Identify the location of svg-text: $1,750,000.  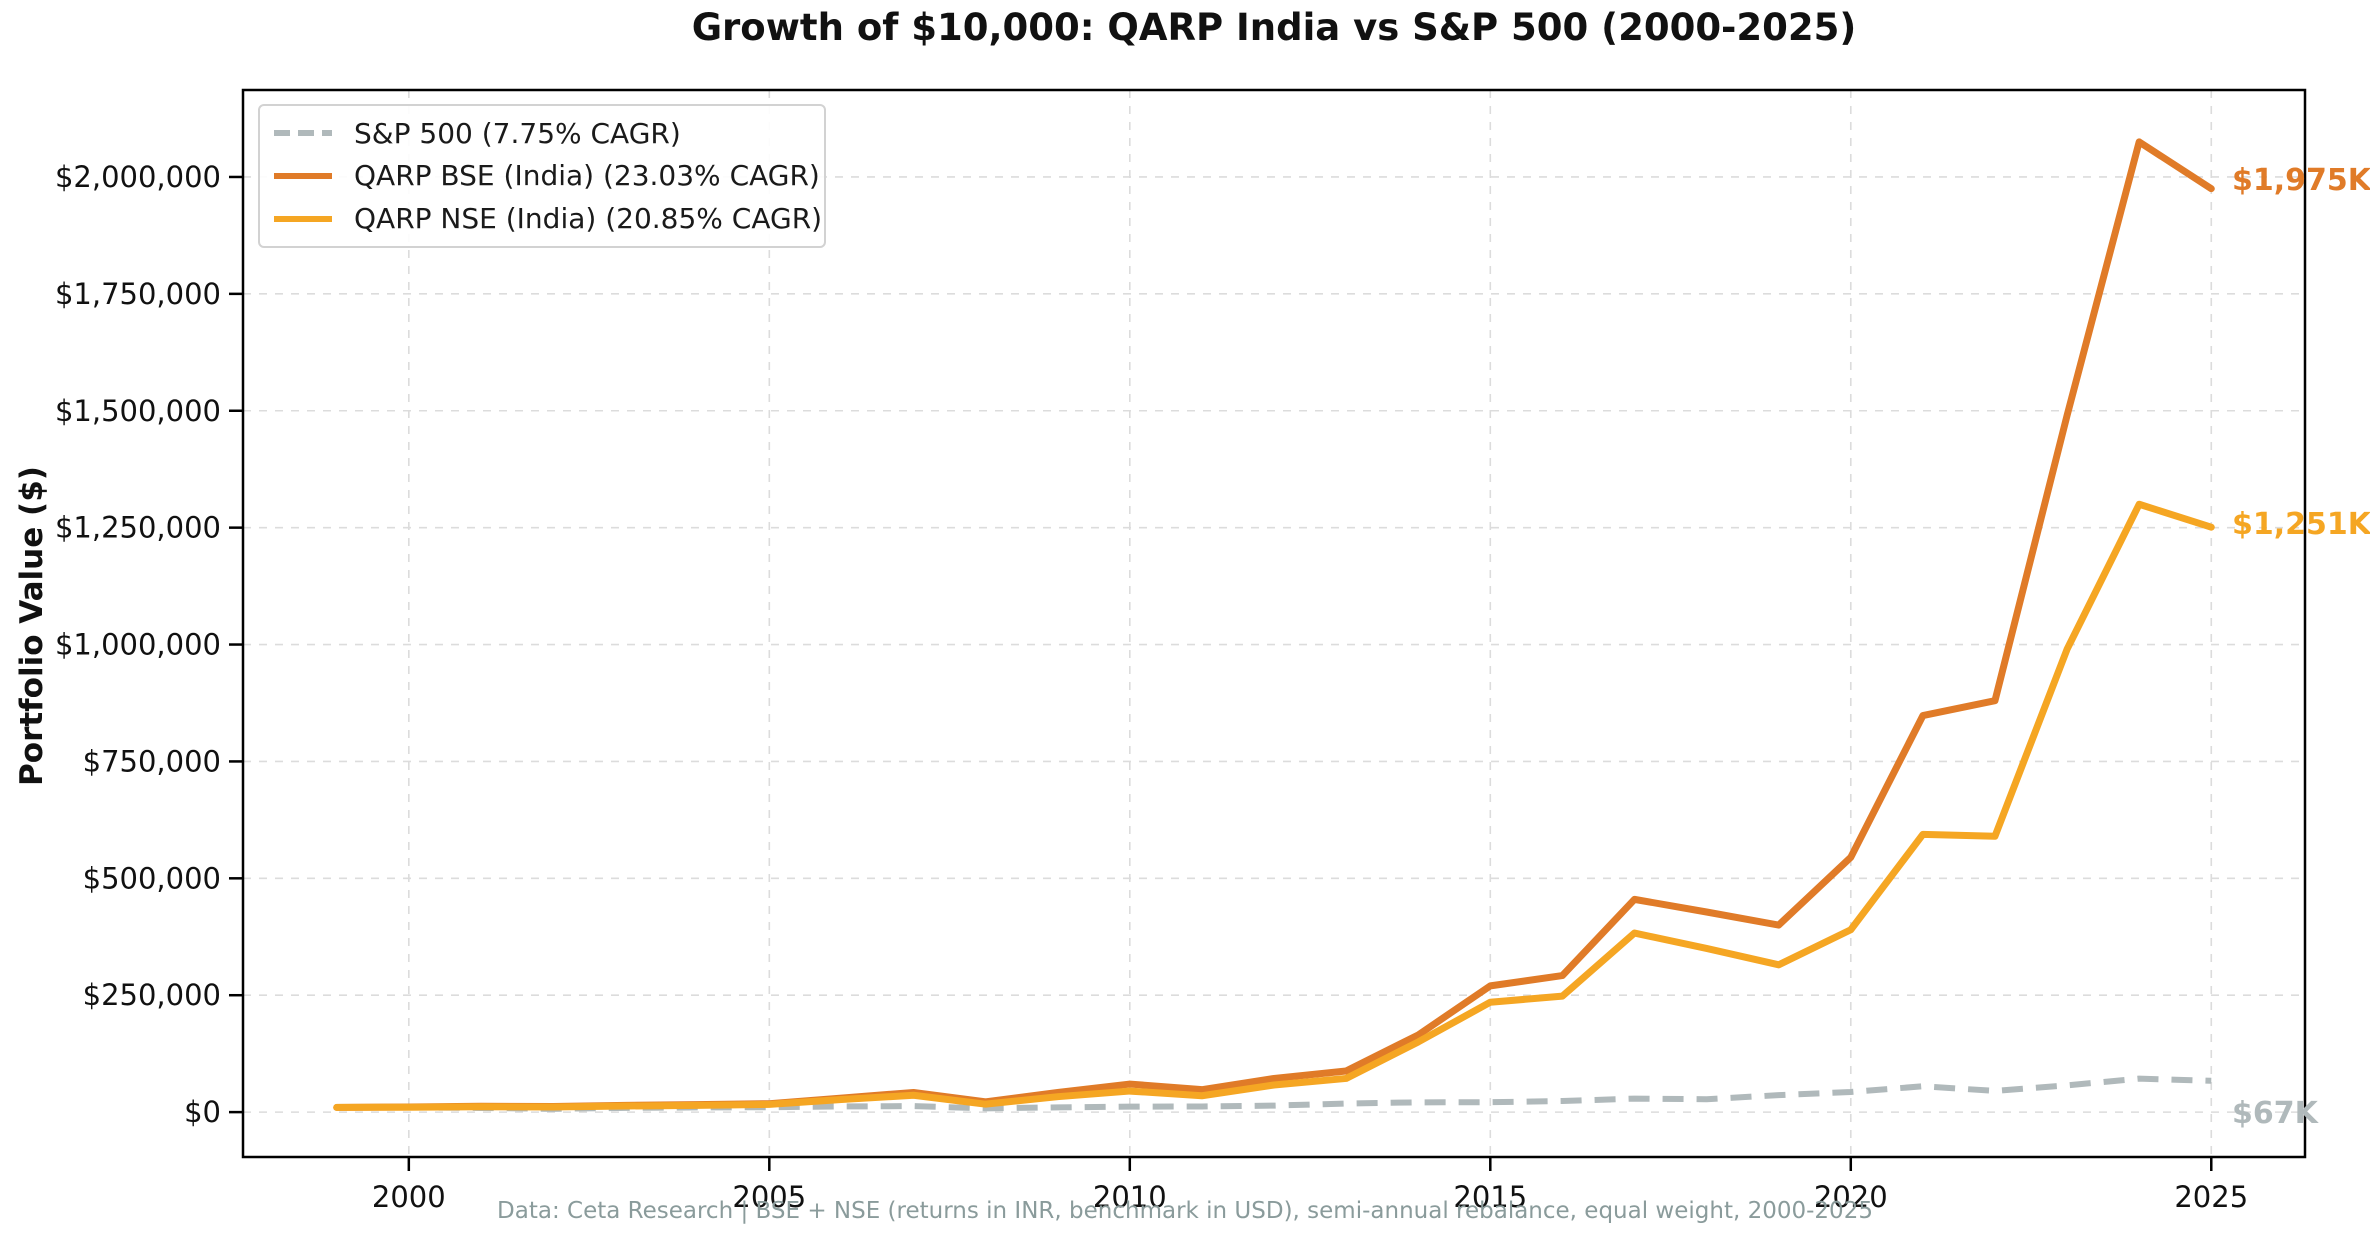
(138, 294).